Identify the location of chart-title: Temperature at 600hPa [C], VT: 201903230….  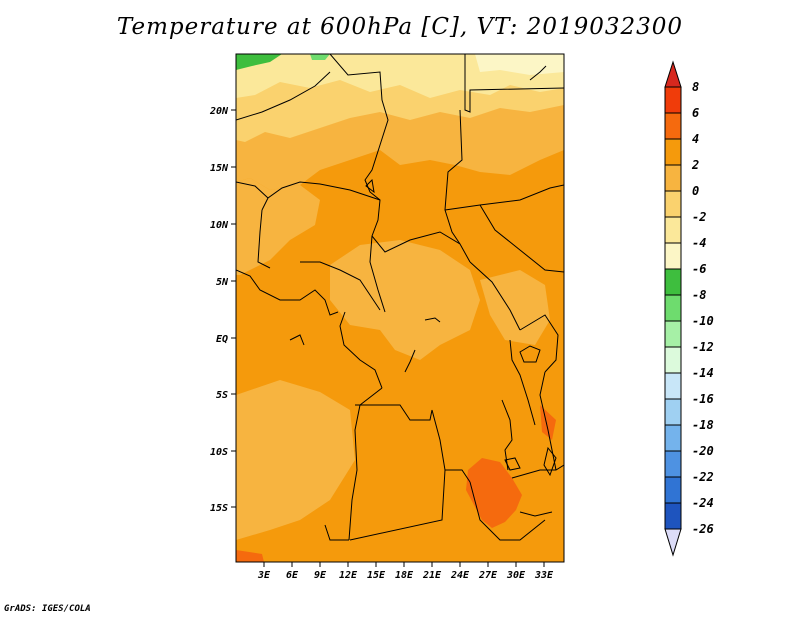
(400, 27).